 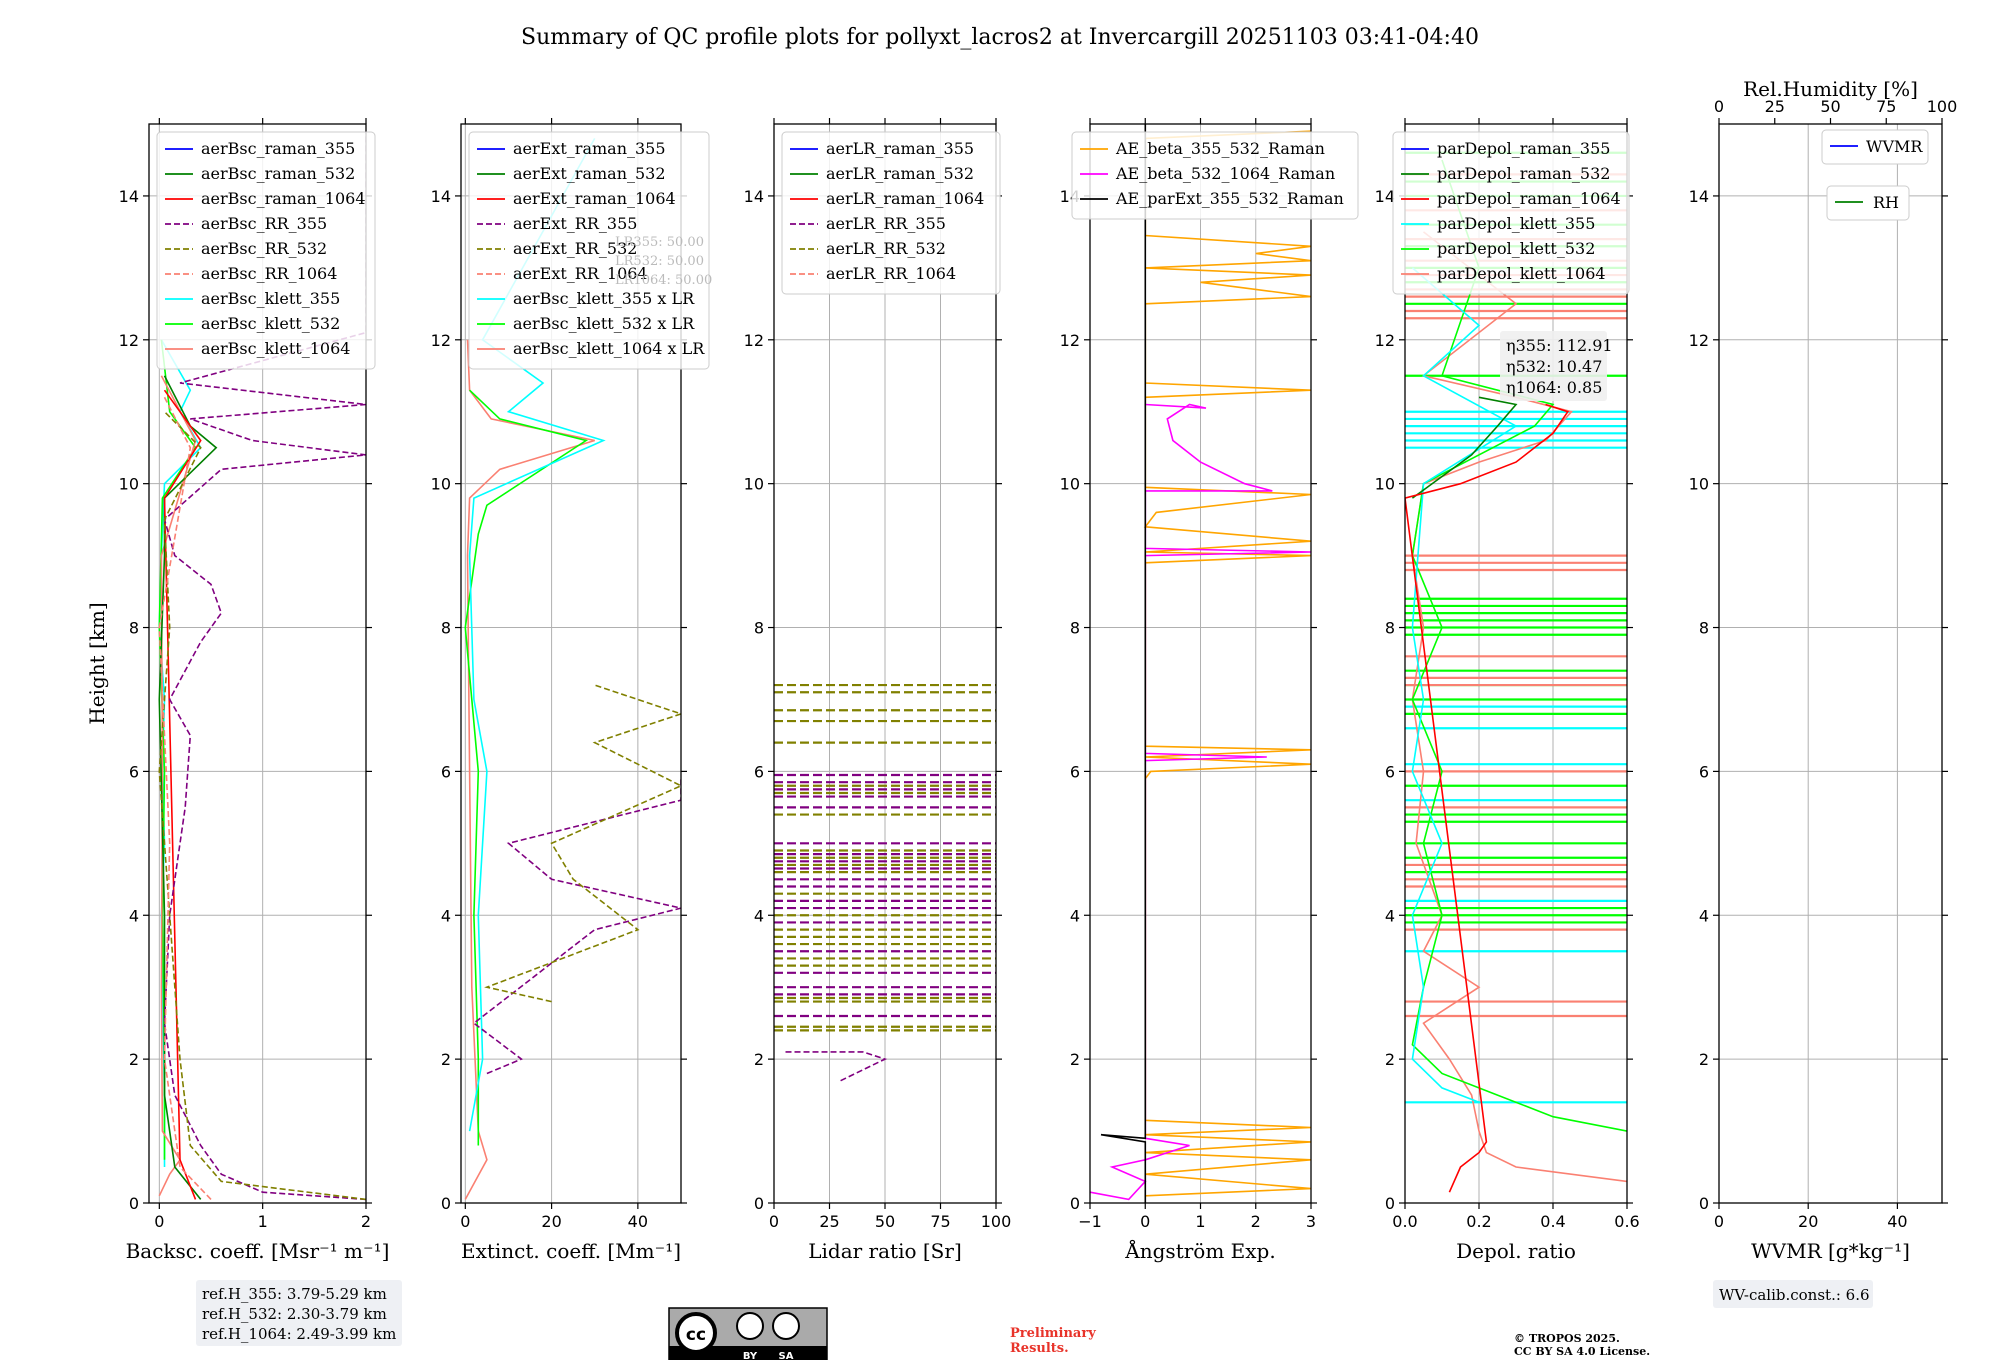 I want to click on legend-label: aerExt_RR_532, so click(x=575, y=248).